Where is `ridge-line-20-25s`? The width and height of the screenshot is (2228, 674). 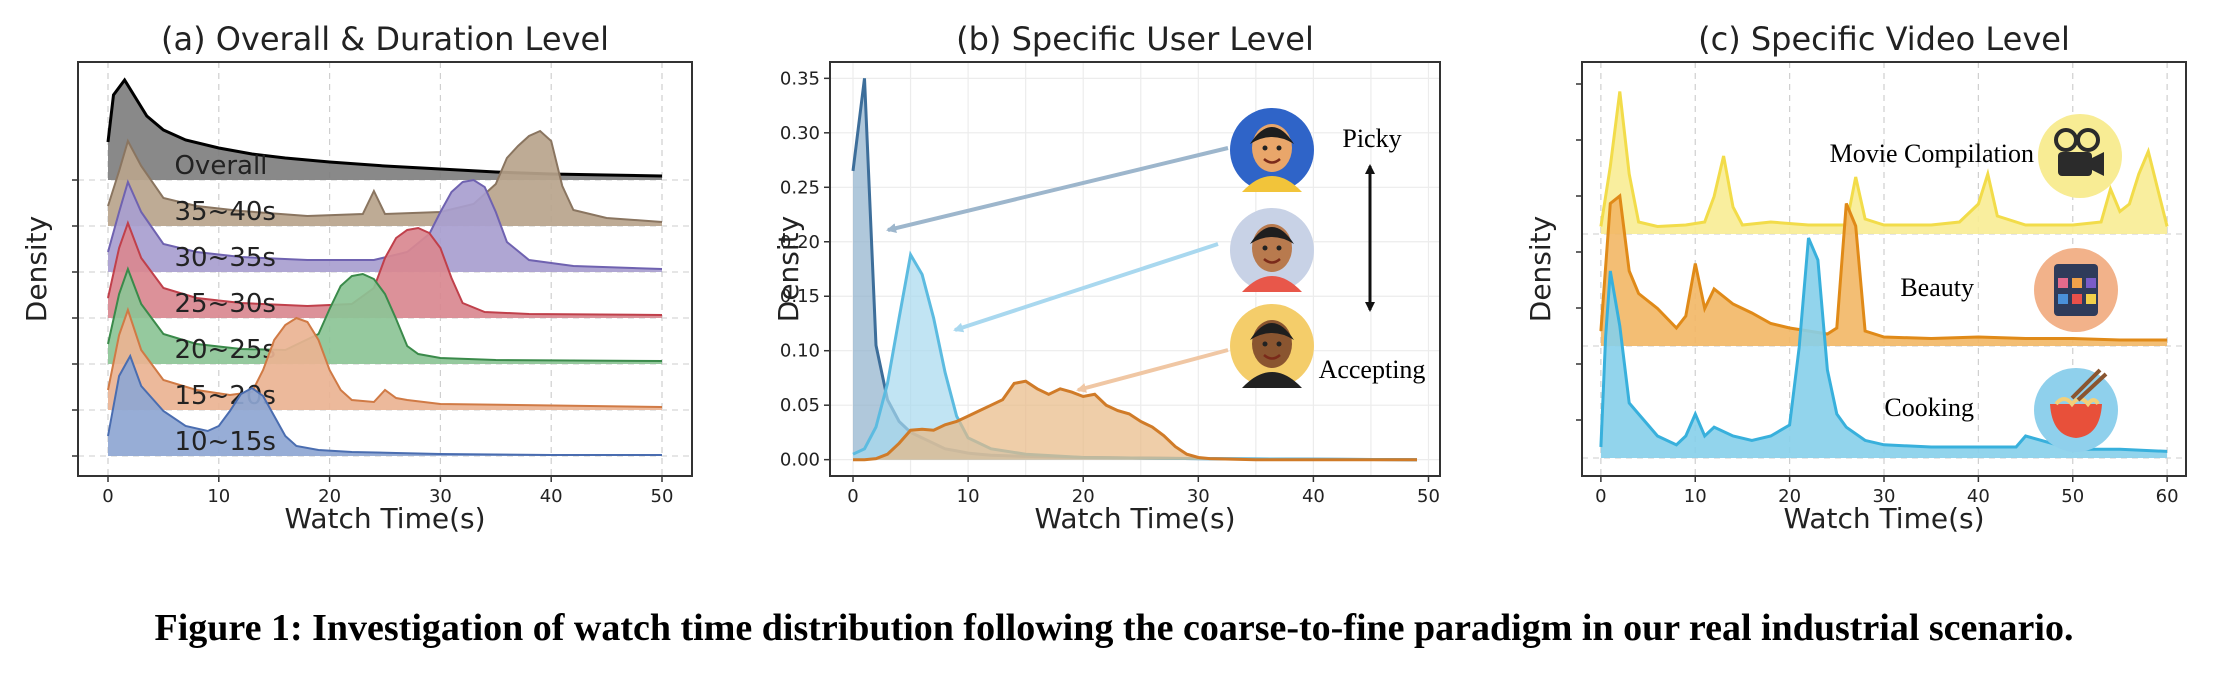
ridge-line-20-25s is located at coordinates (385, 314).